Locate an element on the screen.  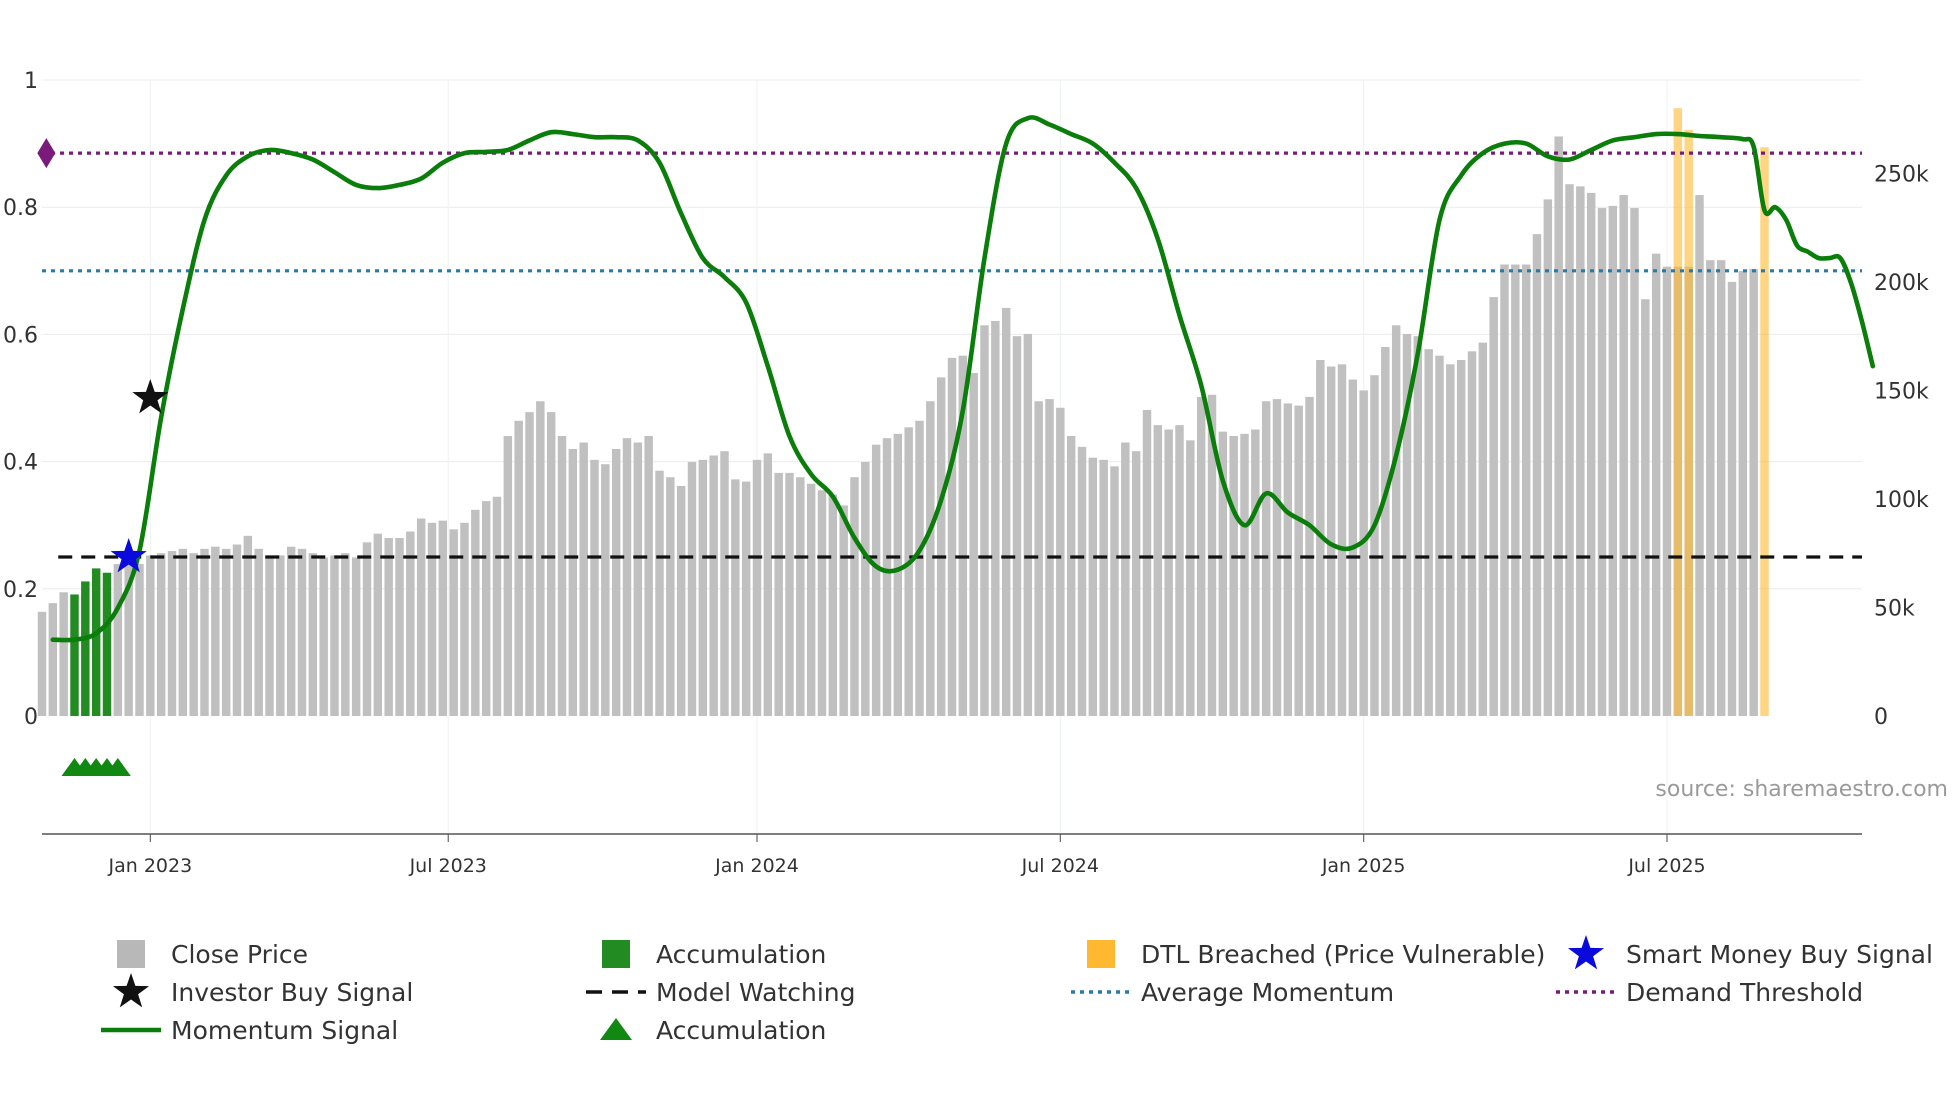
x-tick-label: Jul 2025 is located at coordinates (1666, 866).